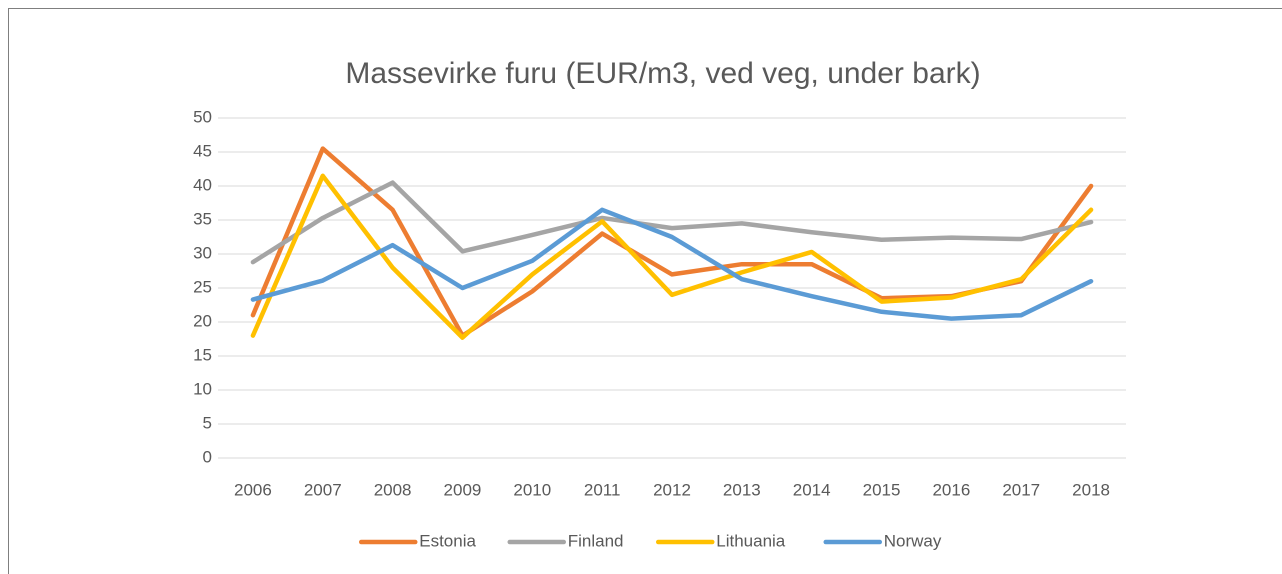  I want to click on legend-label: Lithuania, so click(751, 540).